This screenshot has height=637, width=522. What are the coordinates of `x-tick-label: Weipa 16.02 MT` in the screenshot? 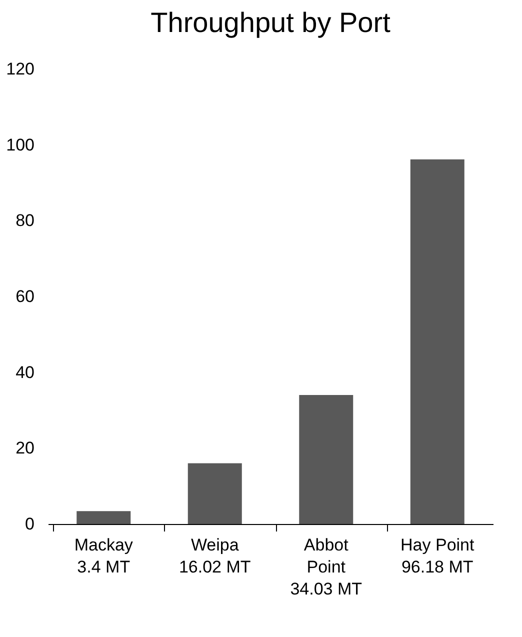 It's located at (214, 556).